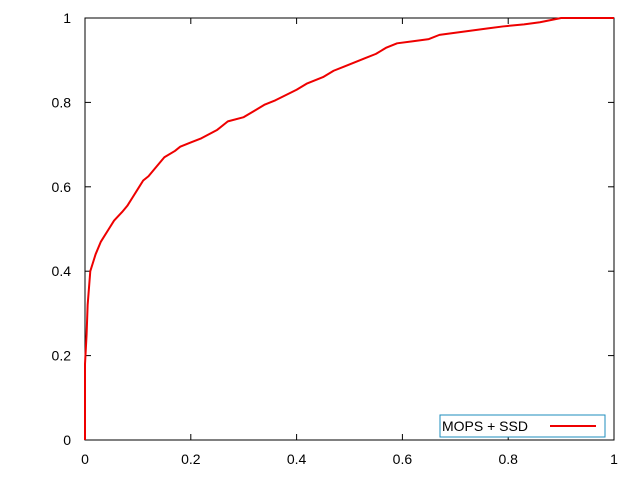 The image size is (640, 485). Describe the element at coordinates (485, 426) in the screenshot. I see `legend-label: MOPS + SSD` at that location.